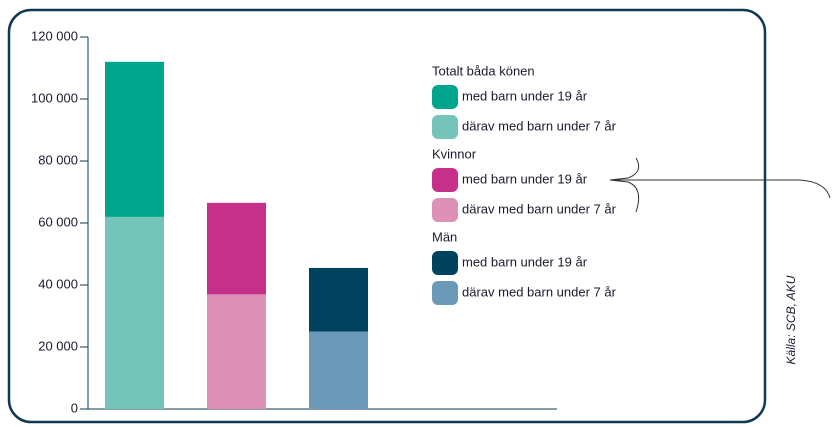  Describe the element at coordinates (74, 407) in the screenshot. I see `y-tick-label: 0` at that location.